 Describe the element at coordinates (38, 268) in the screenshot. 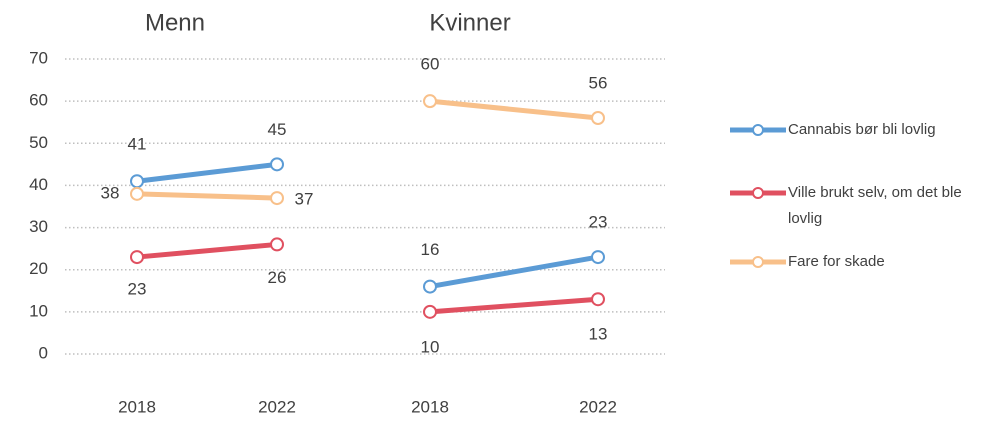

I see `y-tick-label: 20` at that location.